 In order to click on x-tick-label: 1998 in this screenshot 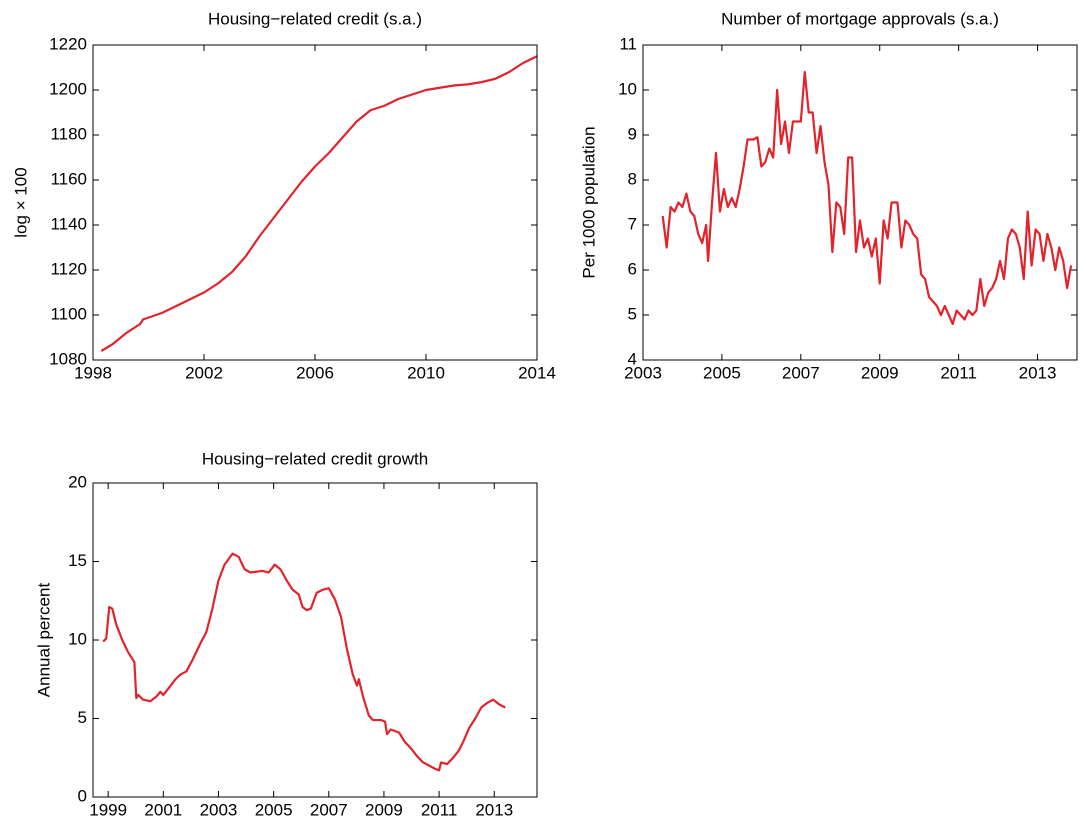, I will do `click(93, 372)`.